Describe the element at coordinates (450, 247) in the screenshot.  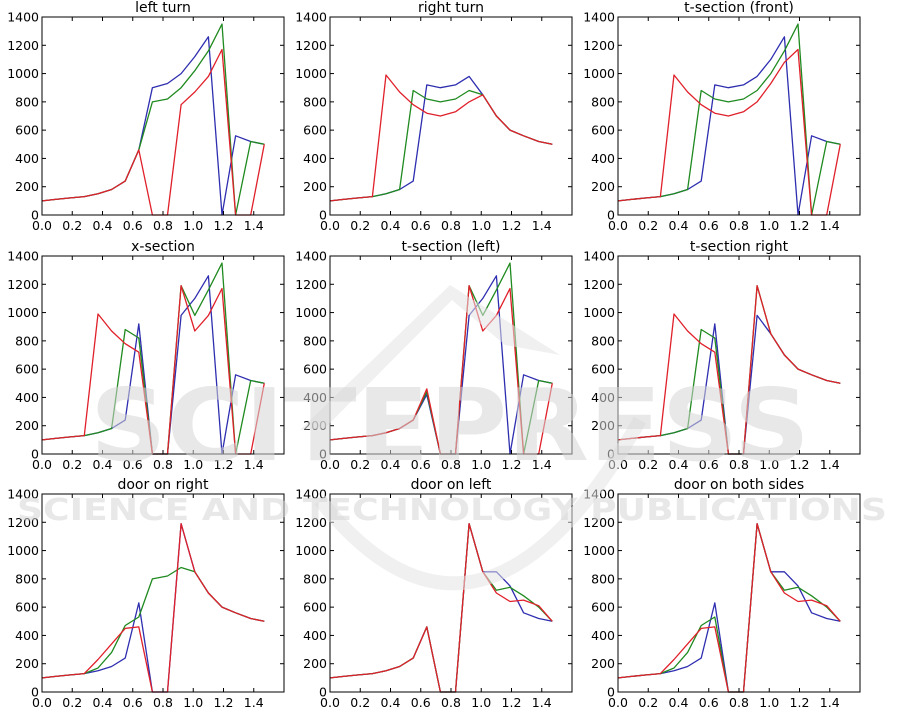
I see `subplot-title: t-section (left)` at that location.